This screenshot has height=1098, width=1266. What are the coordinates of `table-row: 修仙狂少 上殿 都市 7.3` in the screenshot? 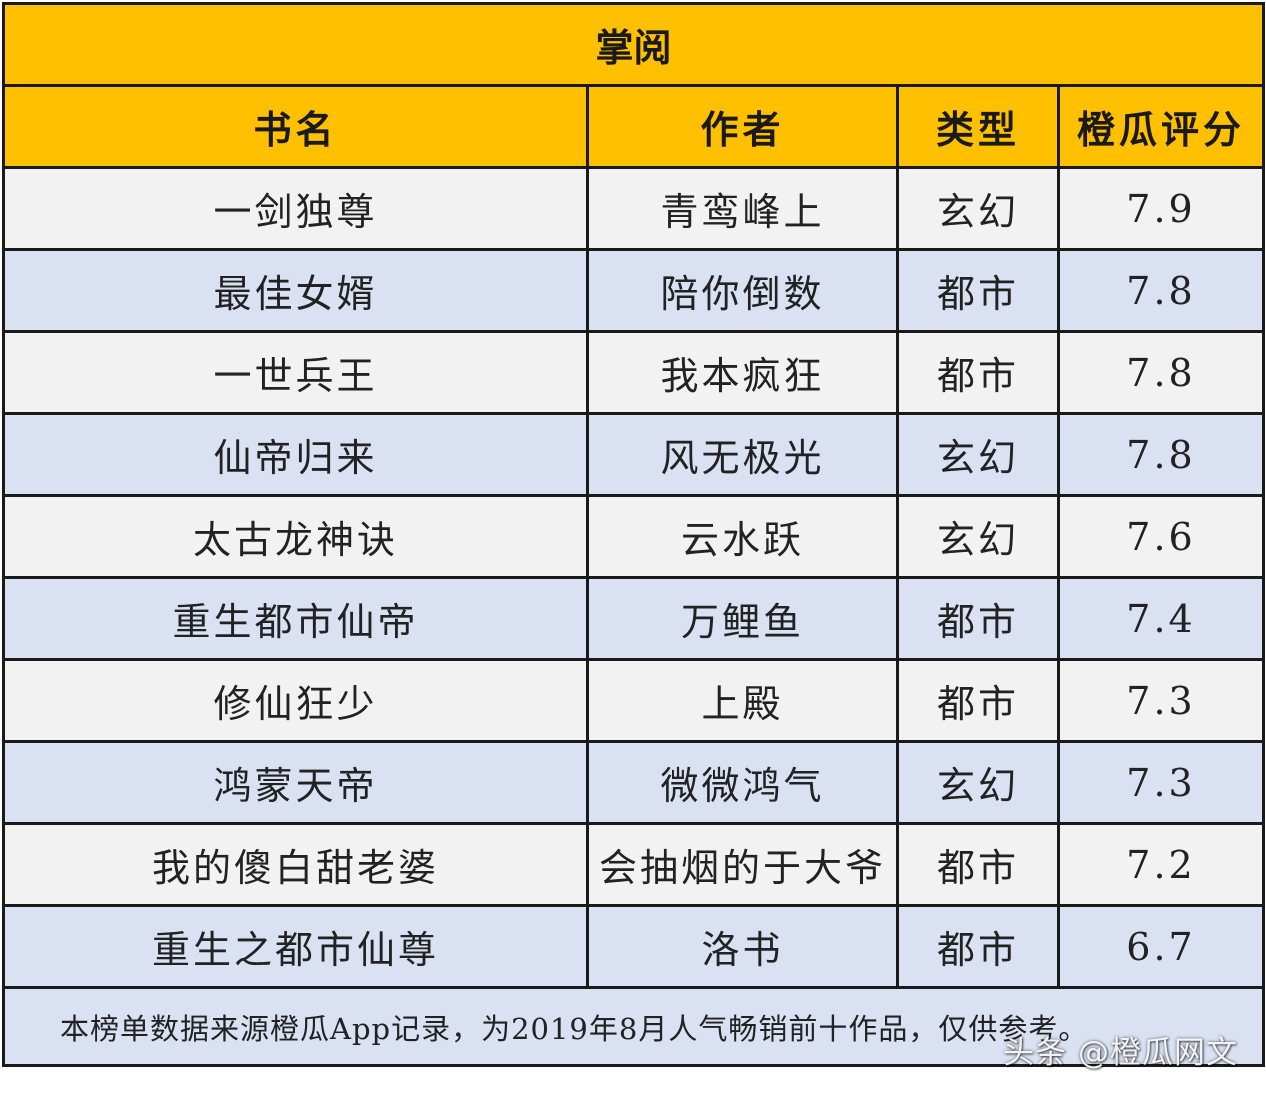 It's located at (634, 700).